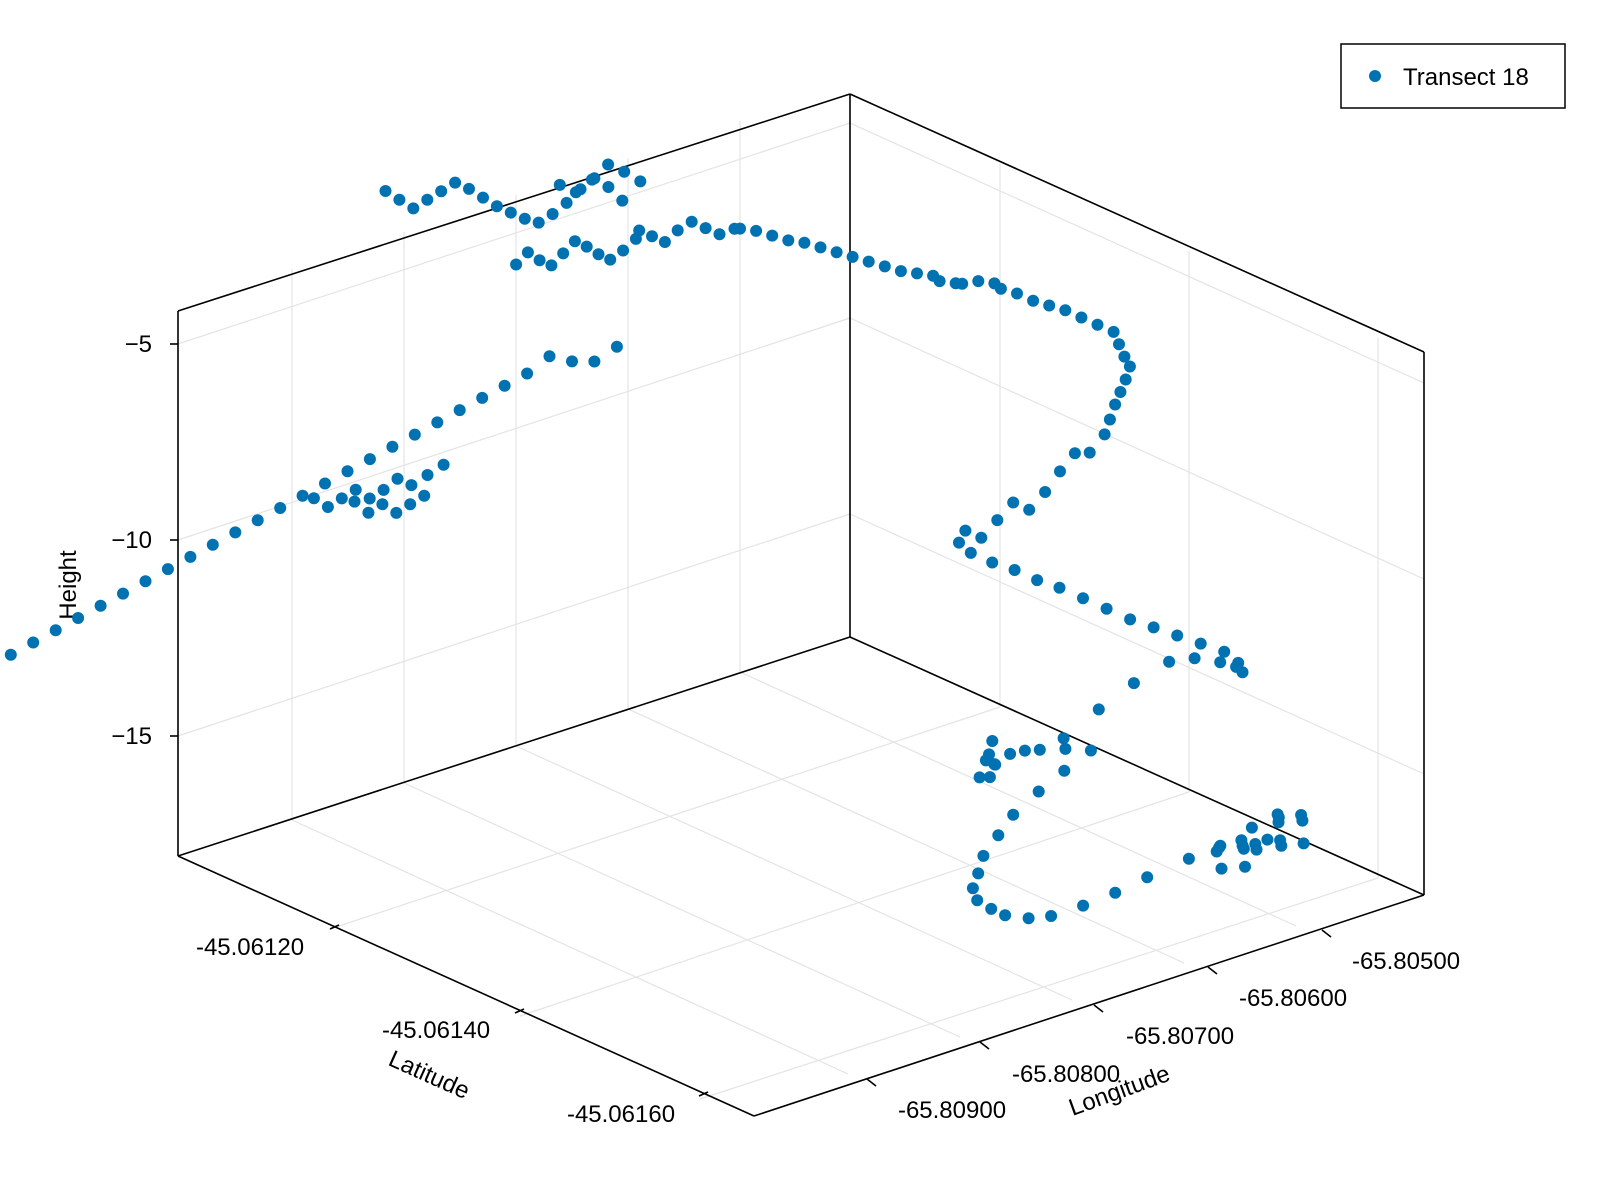 The width and height of the screenshot is (1600, 1200). What do you see at coordinates (466, 986) in the screenshot?
I see `frame-latitude-axis` at bounding box center [466, 986].